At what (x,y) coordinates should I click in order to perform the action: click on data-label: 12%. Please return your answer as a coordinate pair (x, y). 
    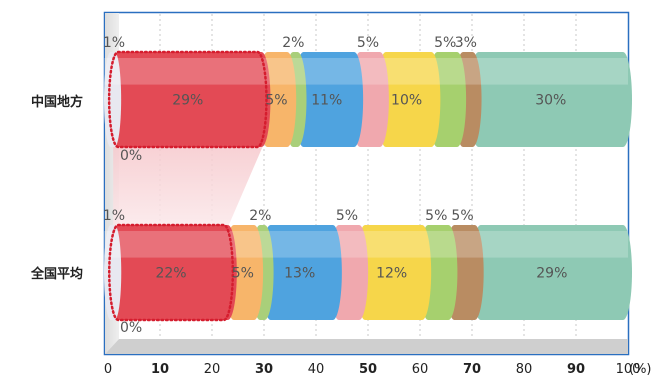
    Looking at the image, I should click on (391, 274).